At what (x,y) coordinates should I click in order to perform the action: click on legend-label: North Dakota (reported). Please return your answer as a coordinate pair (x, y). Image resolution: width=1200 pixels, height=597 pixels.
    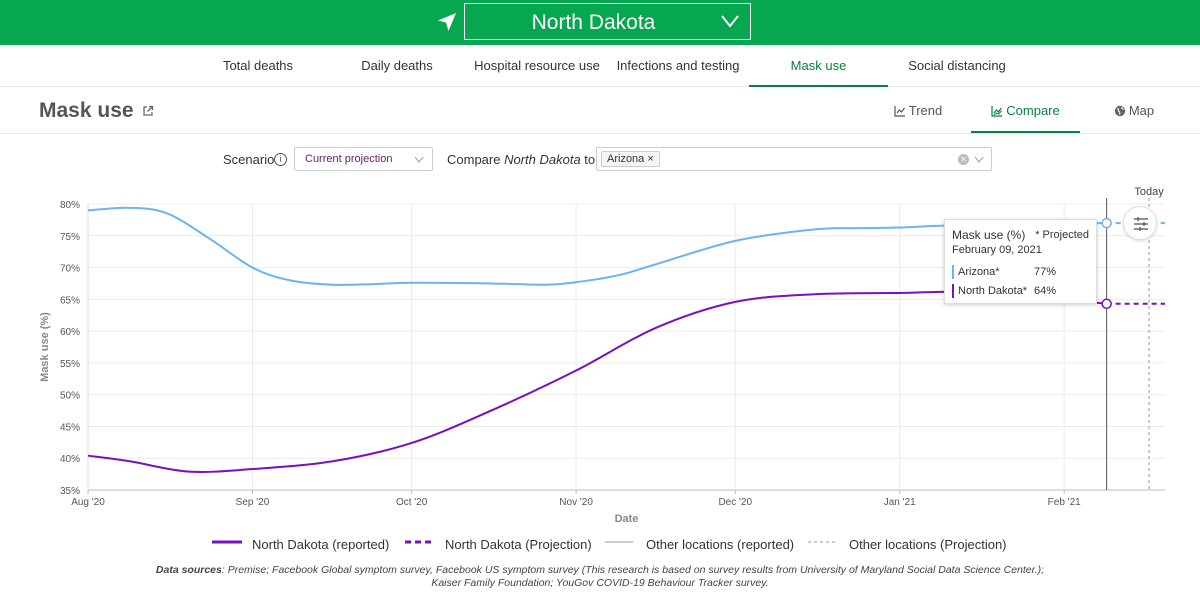
    Looking at the image, I should click on (321, 544).